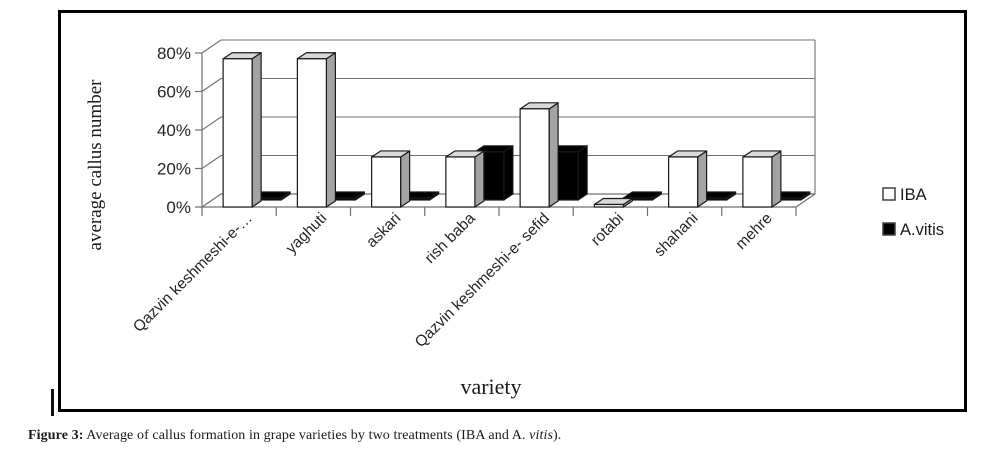  Describe the element at coordinates (56, 435) in the screenshot. I see `caption-label: Figure 3:` at that location.